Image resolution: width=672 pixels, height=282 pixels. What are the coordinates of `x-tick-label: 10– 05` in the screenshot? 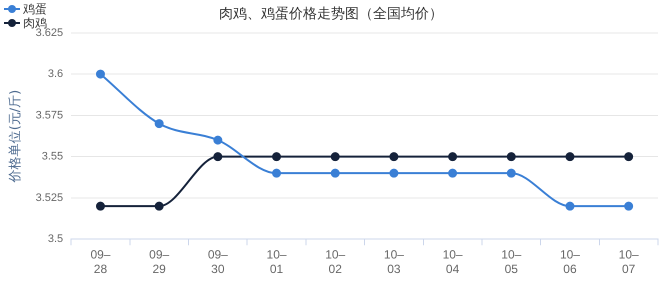 It's located at (511, 262).